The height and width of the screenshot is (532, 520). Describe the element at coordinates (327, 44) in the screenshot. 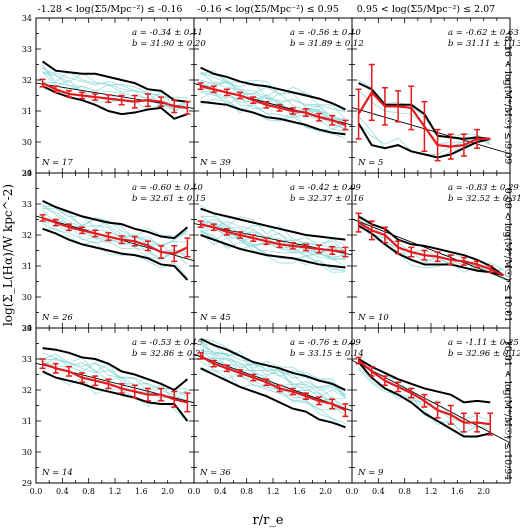

I see `fit-intercept-label: b = 31.89 ± 0.12` at that location.